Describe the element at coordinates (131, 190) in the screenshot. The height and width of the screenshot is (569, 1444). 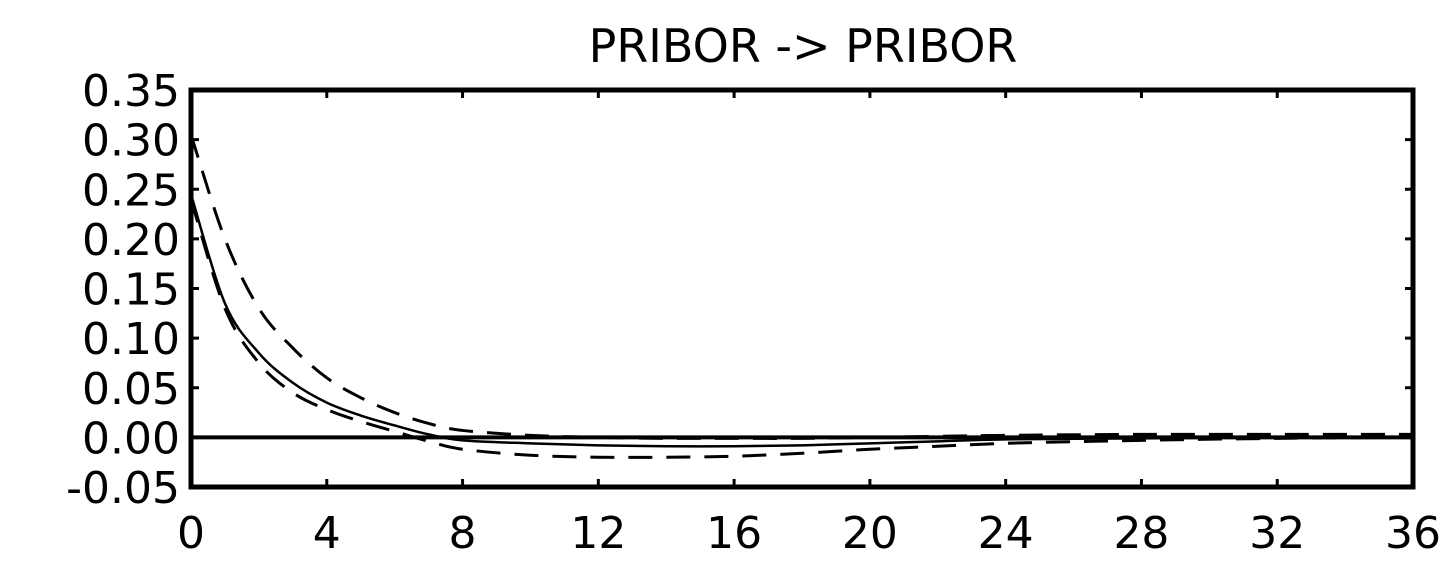
I see `y-tick-label: 0.25` at that location.